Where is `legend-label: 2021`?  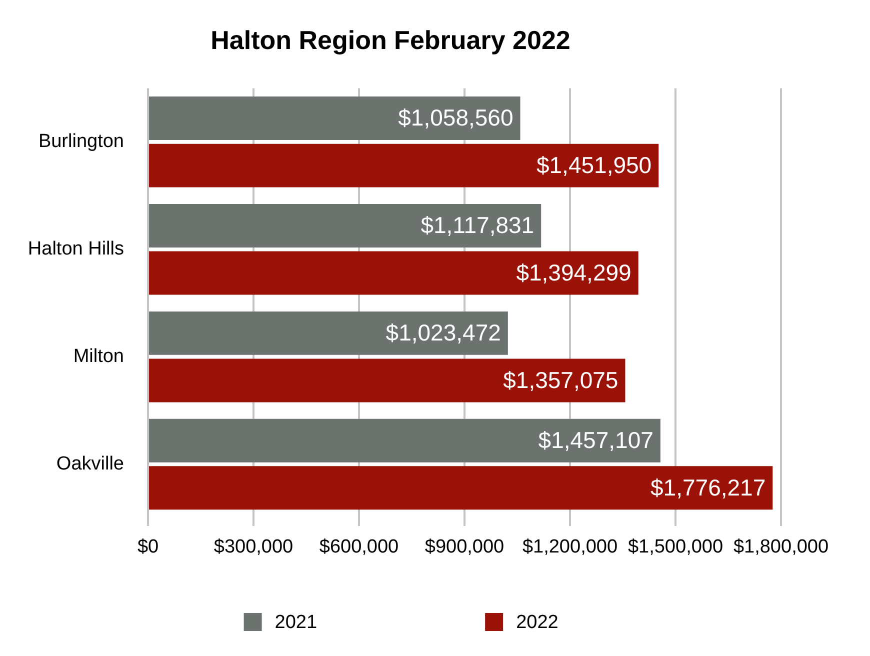 legend-label: 2021 is located at coordinates (296, 623).